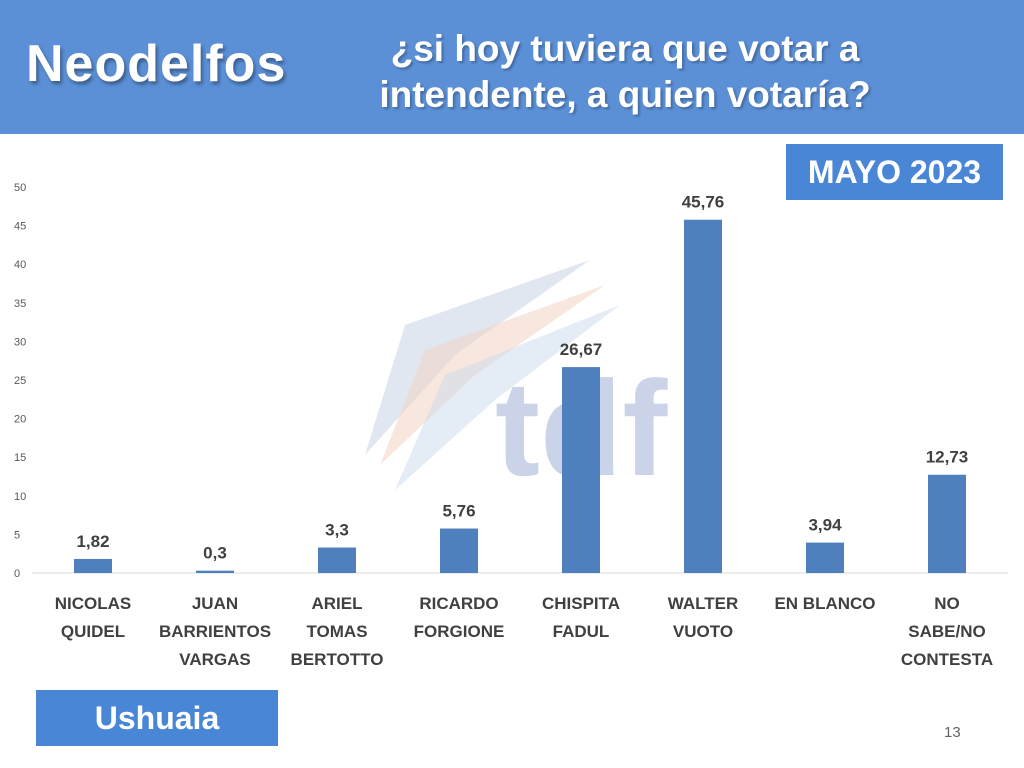 This screenshot has height=768, width=1024. I want to click on category-label: WALTER, so click(703, 603).